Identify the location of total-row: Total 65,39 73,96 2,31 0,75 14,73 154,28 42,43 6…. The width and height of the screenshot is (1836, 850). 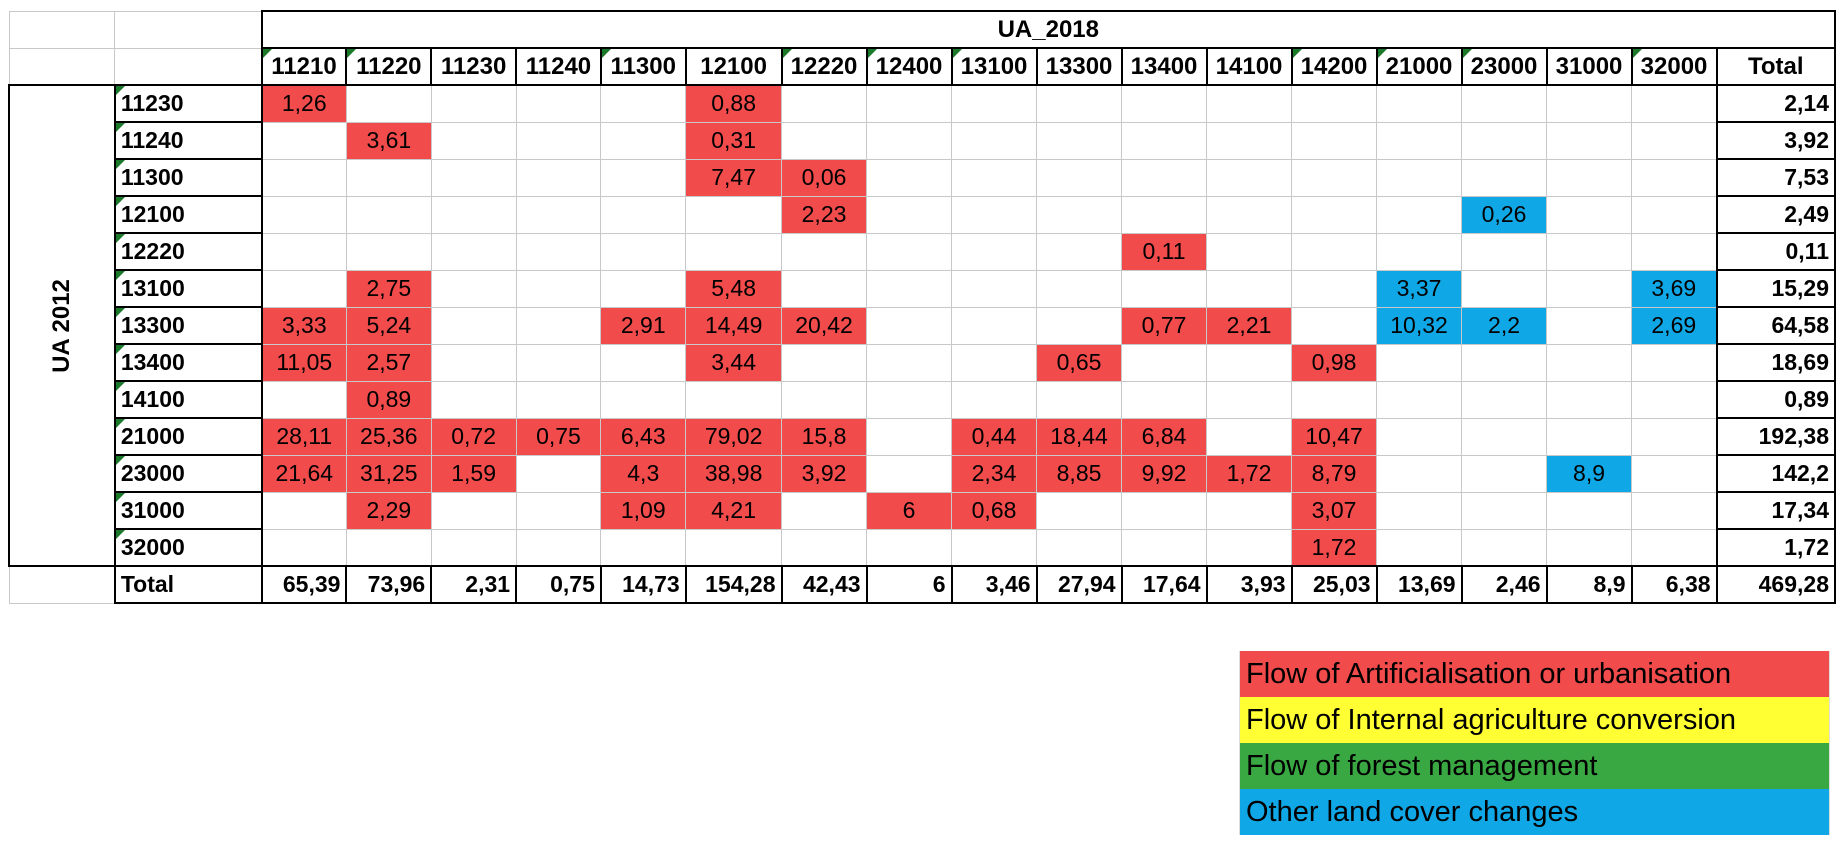
(922, 584).